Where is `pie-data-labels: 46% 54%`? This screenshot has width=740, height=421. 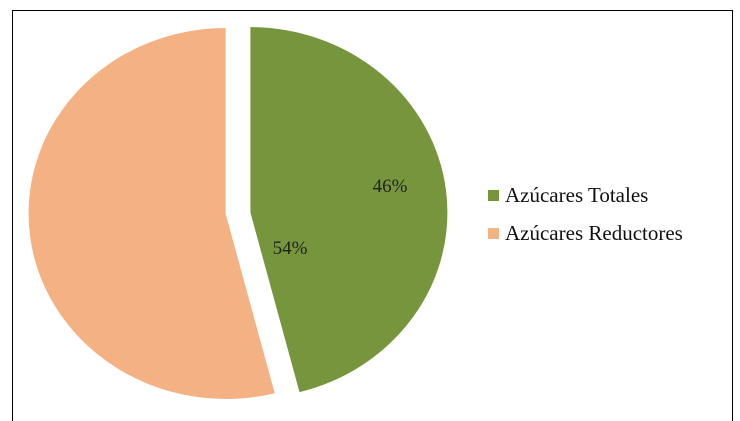 pie-data-labels: 46% 54% is located at coordinates (340, 217).